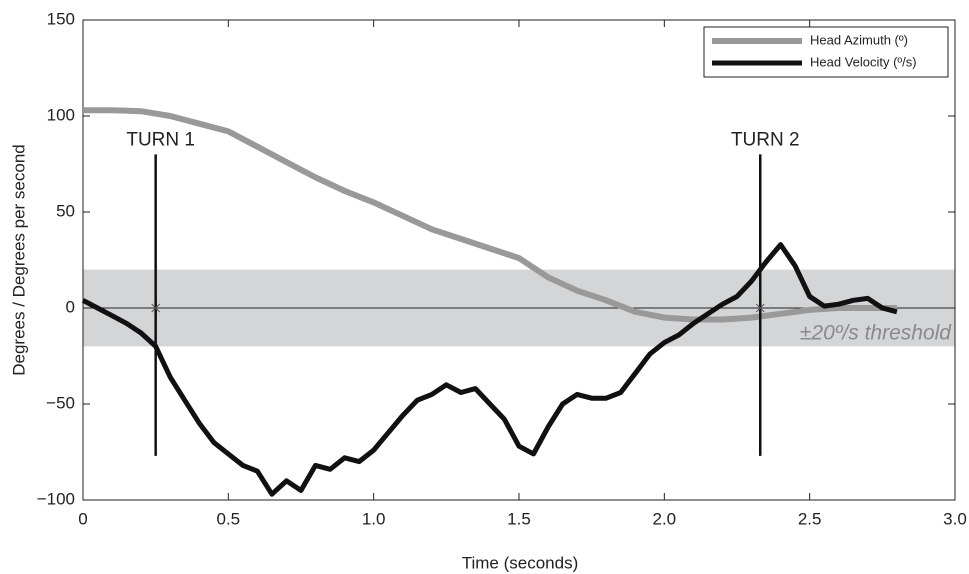 The height and width of the screenshot is (574, 969). What do you see at coordinates (876, 333) in the screenshot?
I see `threshold-label: ±20º/s threshold` at bounding box center [876, 333].